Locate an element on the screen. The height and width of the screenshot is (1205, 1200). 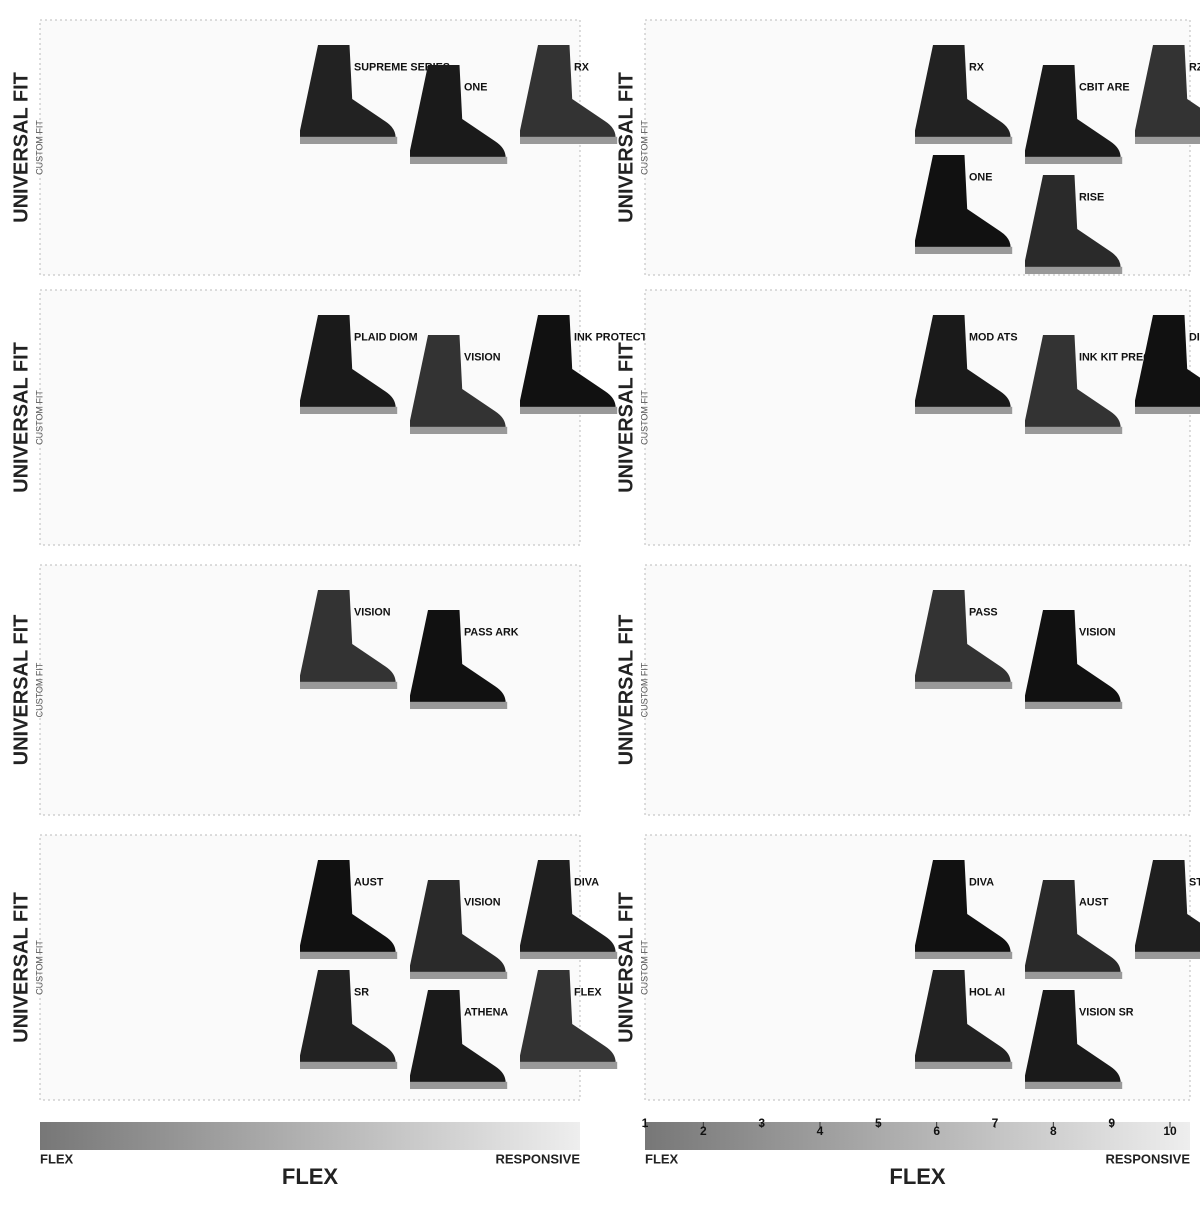
boot-label: ONE is located at coordinates (980, 177).